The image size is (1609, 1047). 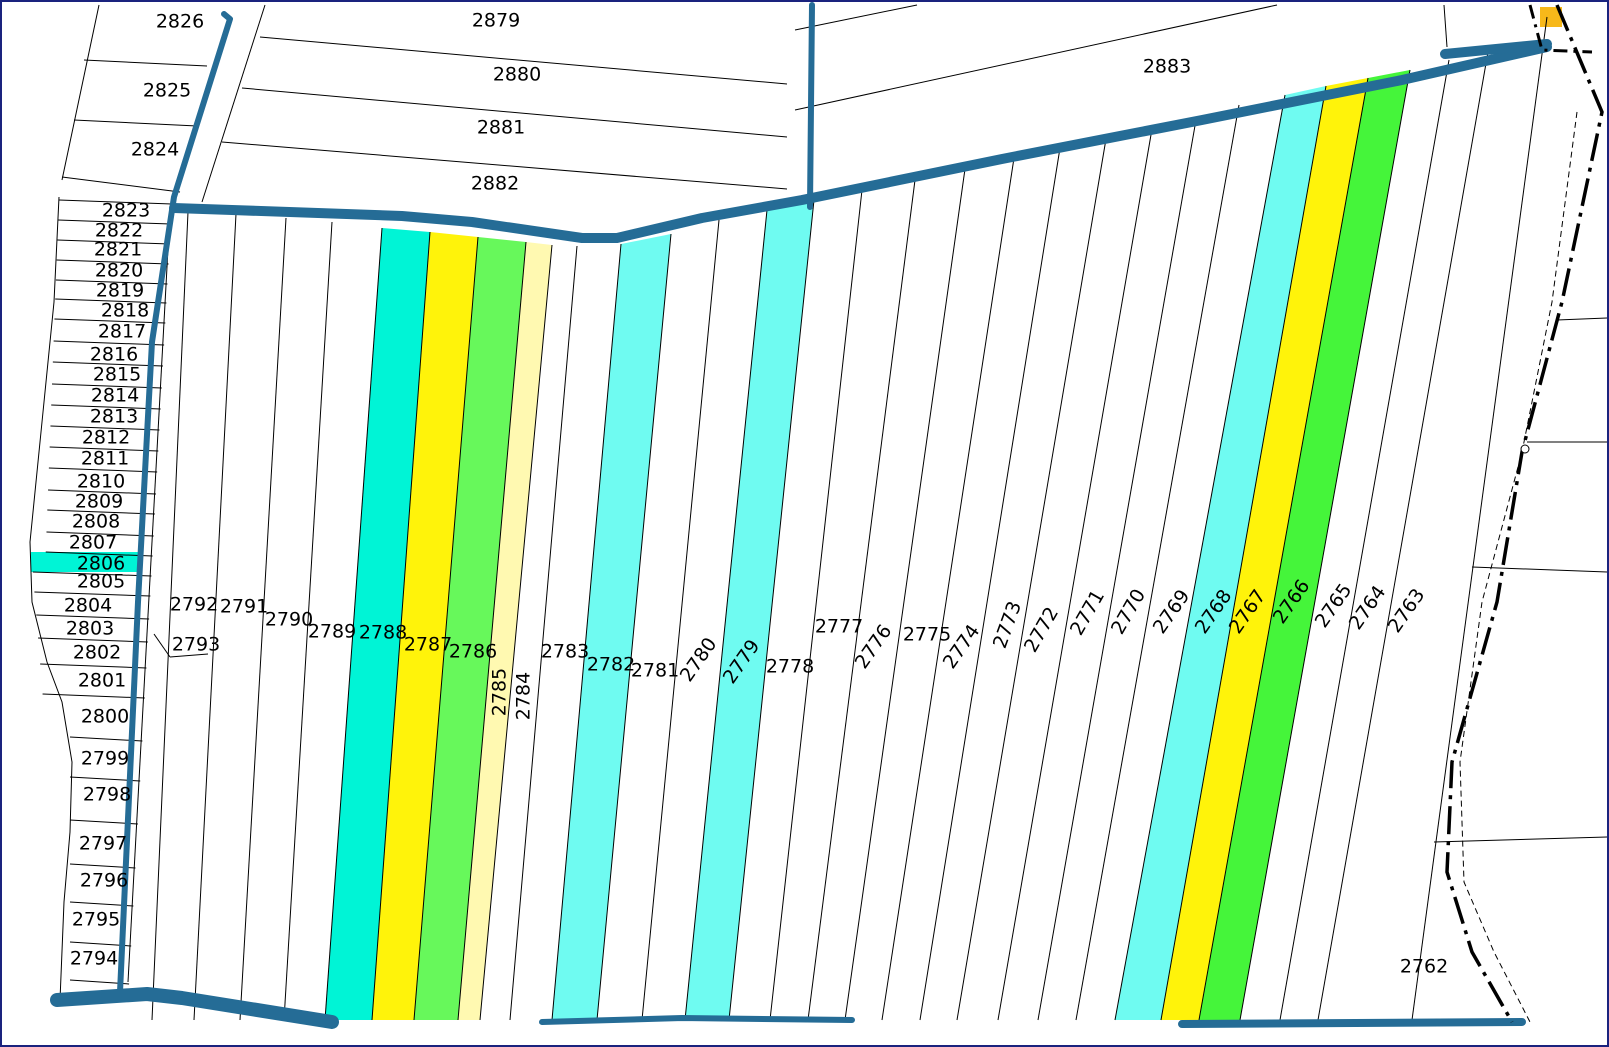 I want to click on parcel-label-2807: 2807, so click(x=93, y=543).